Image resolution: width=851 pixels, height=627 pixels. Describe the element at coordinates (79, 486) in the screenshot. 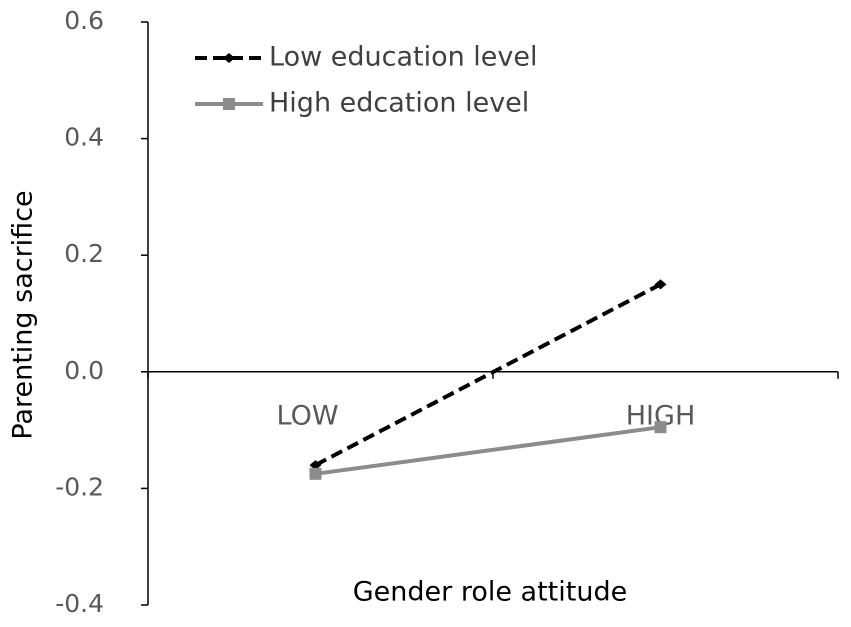

I see `y-tick-label: -0.2` at that location.